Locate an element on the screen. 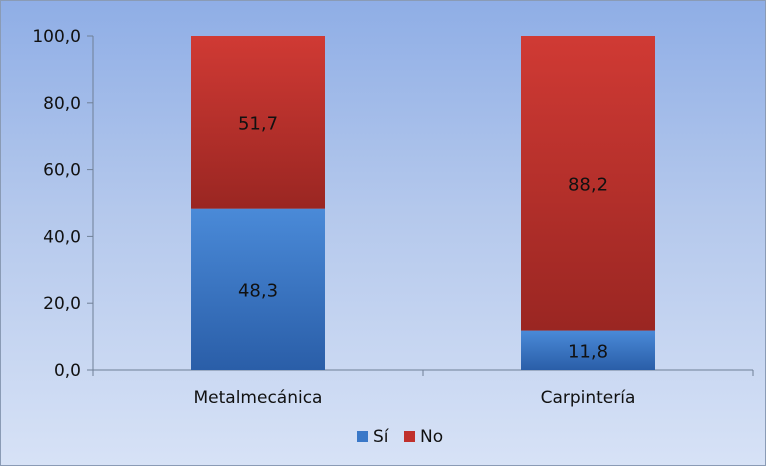 This screenshot has height=467, width=766. y-tick-label: 60,0 is located at coordinates (62, 171).